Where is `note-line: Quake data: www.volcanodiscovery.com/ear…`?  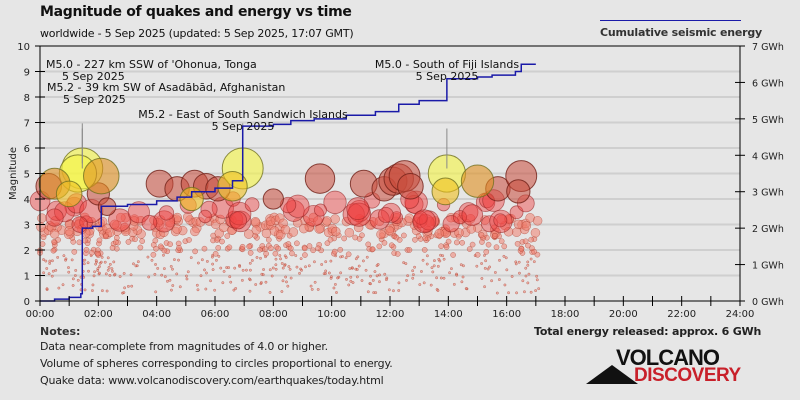
note-line: Quake data: www.volcanodiscovery.com/ear… is located at coordinates (212, 380).